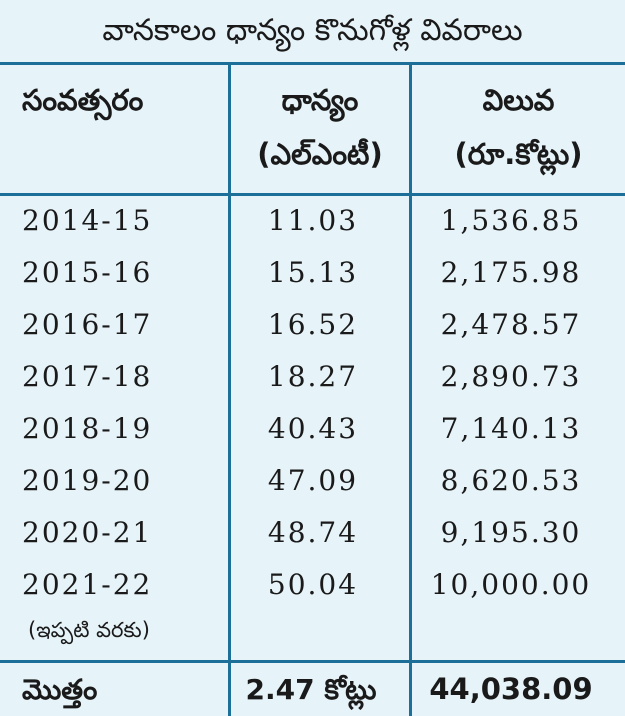 The image size is (625, 716). What do you see at coordinates (87, 428) in the screenshot?
I see `cell-year: 2018-19` at bounding box center [87, 428].